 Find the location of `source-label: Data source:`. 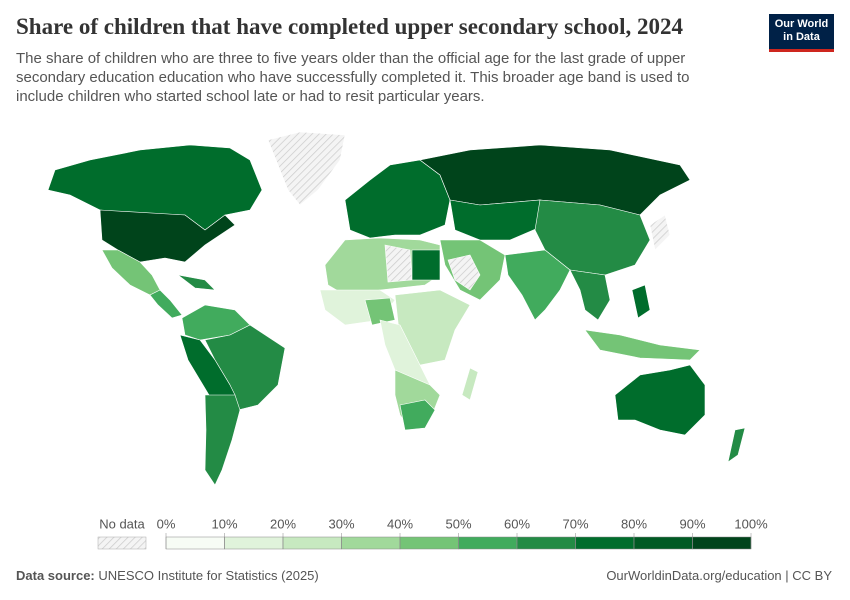

source-label: Data source: is located at coordinates (55, 575).